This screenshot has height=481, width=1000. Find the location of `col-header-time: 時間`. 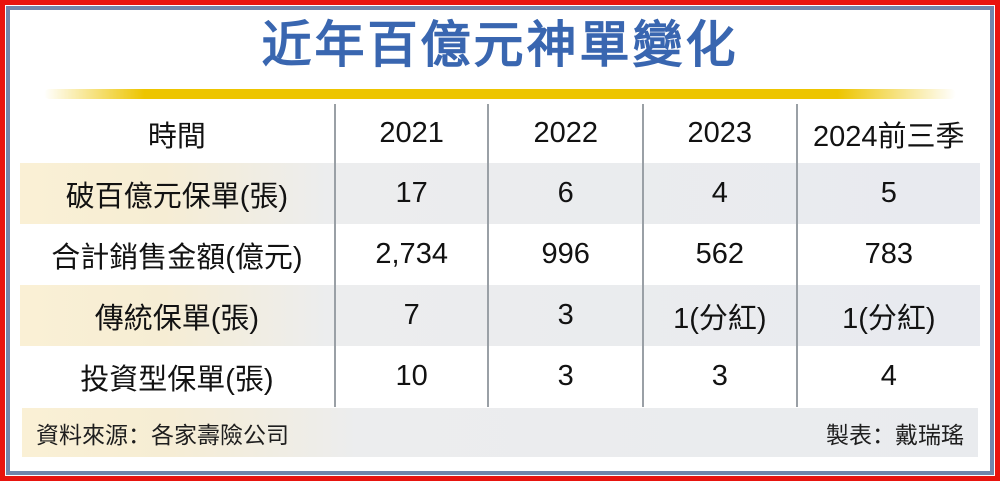

col-header-time: 時間 is located at coordinates (176, 136).